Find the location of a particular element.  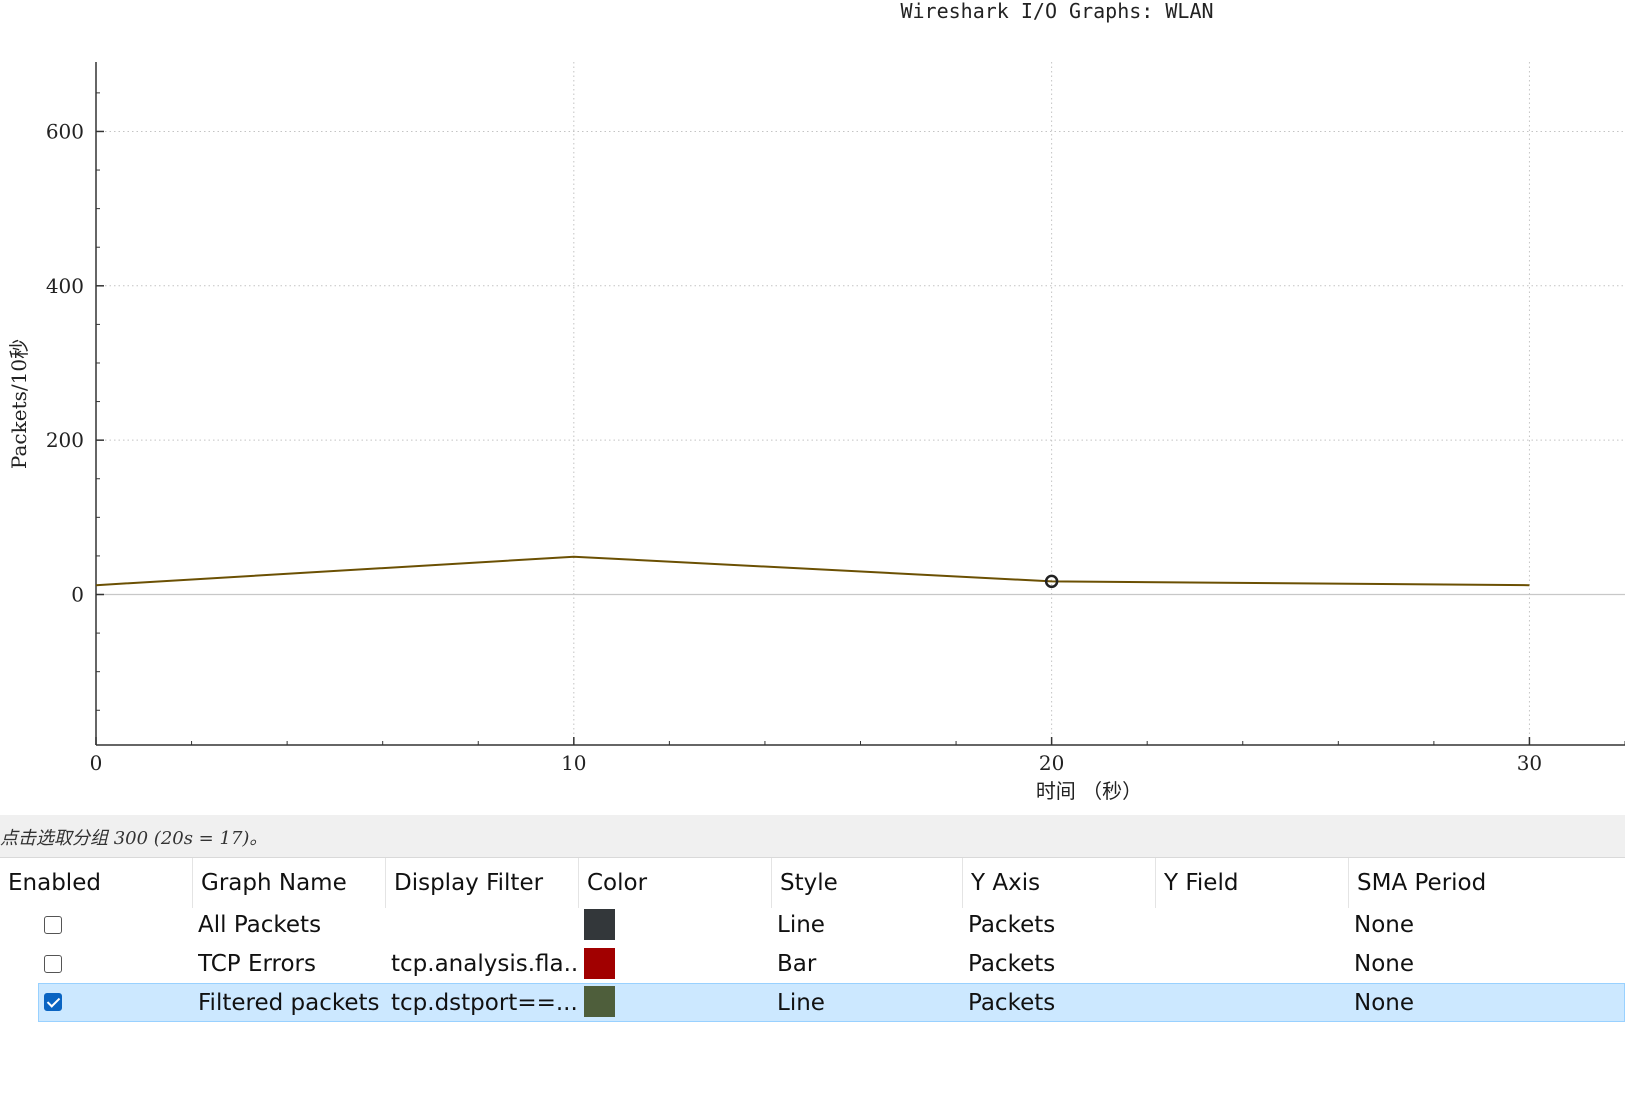

header-enabled: Enabled is located at coordinates (54, 883).